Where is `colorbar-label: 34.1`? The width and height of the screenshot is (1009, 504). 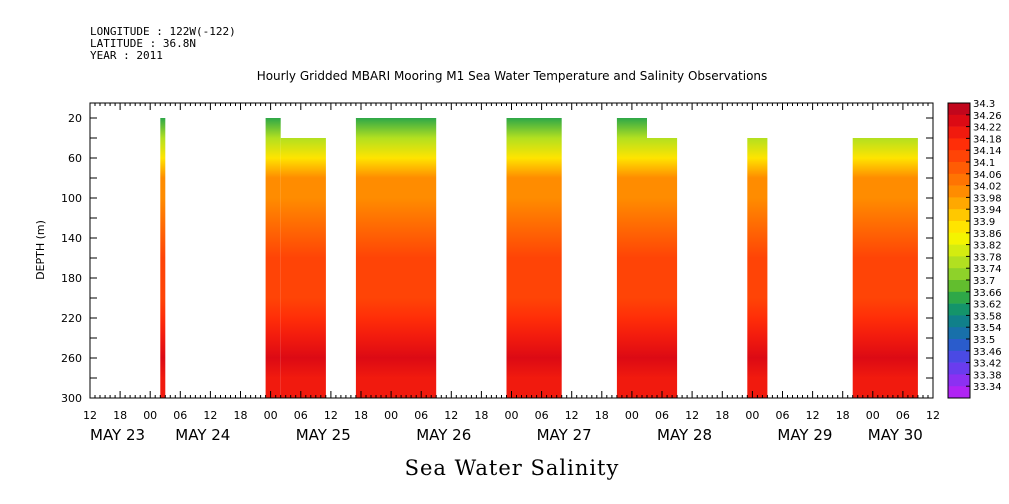 colorbar-label: 34.1 is located at coordinates (984, 163).